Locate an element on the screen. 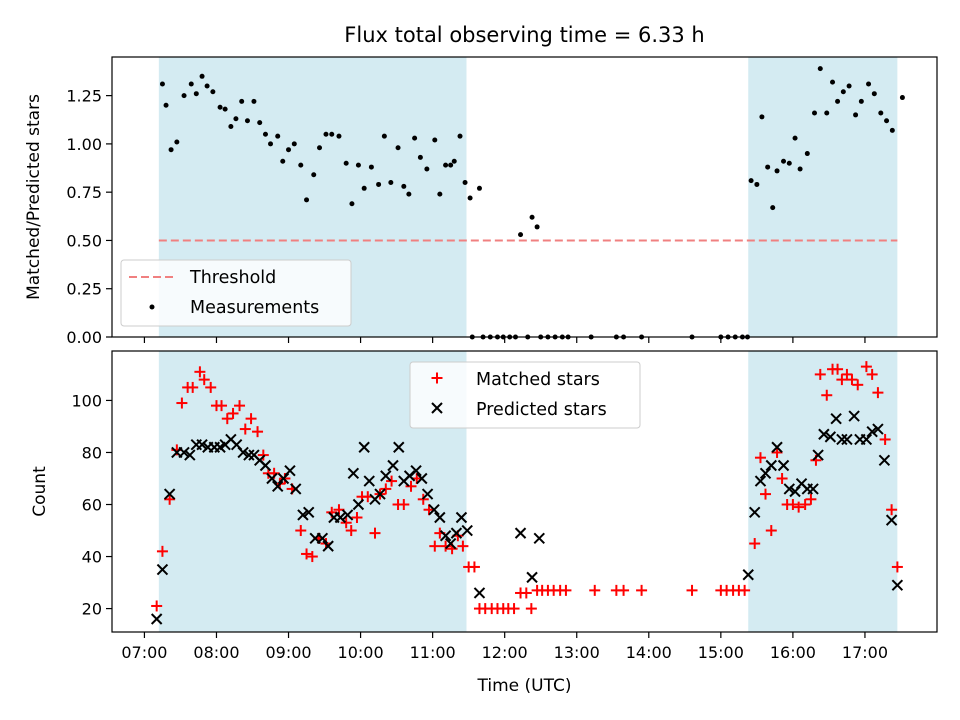 The height and width of the screenshot is (720, 960). bottom-legend: Matched stars Predicted stars is located at coordinates (525, 395).